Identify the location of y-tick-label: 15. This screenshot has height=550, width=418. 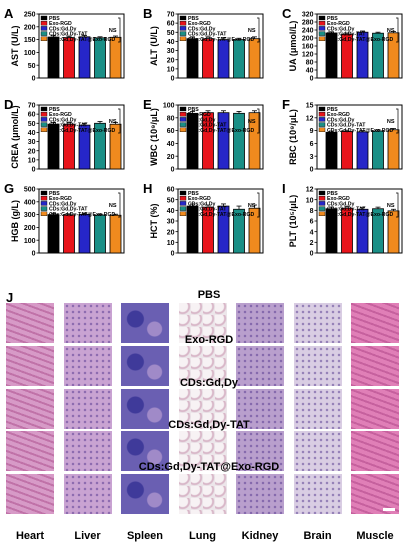
(310, 106).